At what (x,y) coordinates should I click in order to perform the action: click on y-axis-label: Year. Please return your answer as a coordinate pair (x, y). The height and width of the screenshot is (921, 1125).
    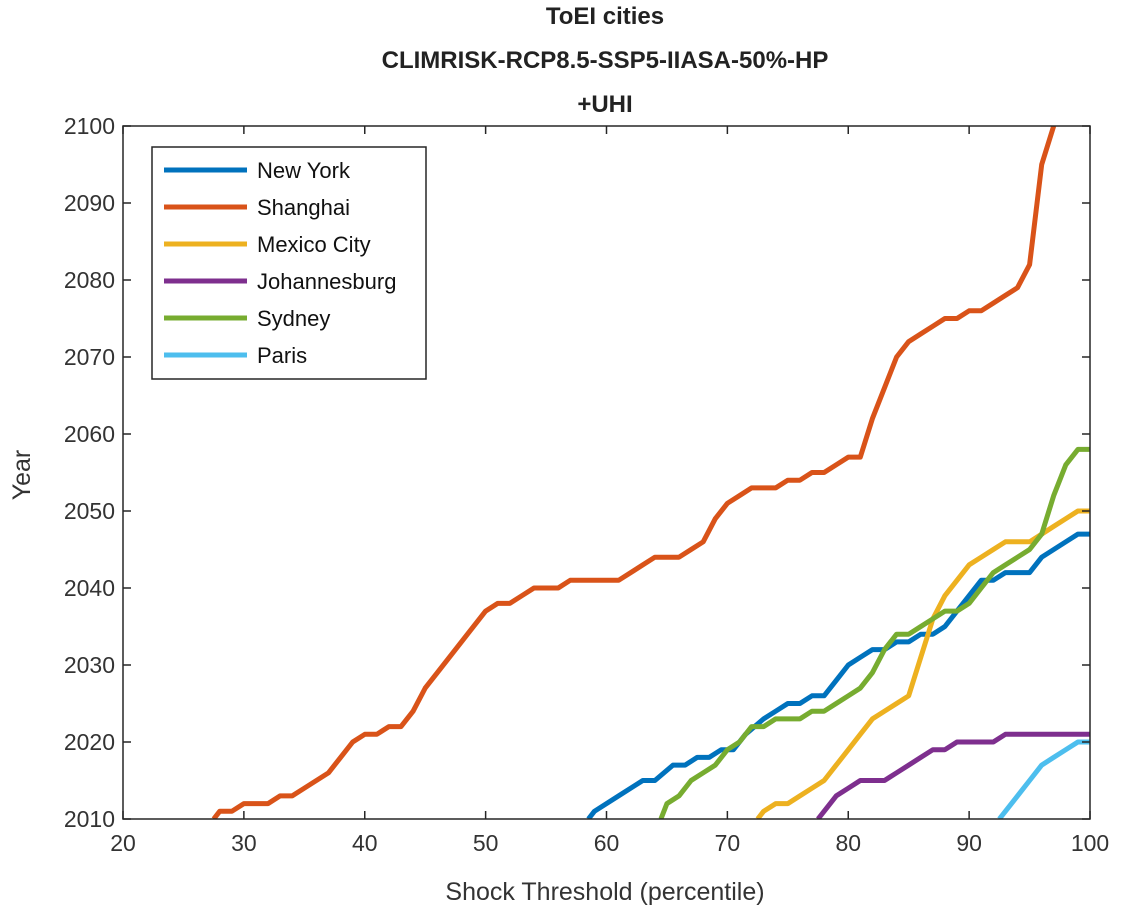
    Looking at the image, I should click on (22, 475).